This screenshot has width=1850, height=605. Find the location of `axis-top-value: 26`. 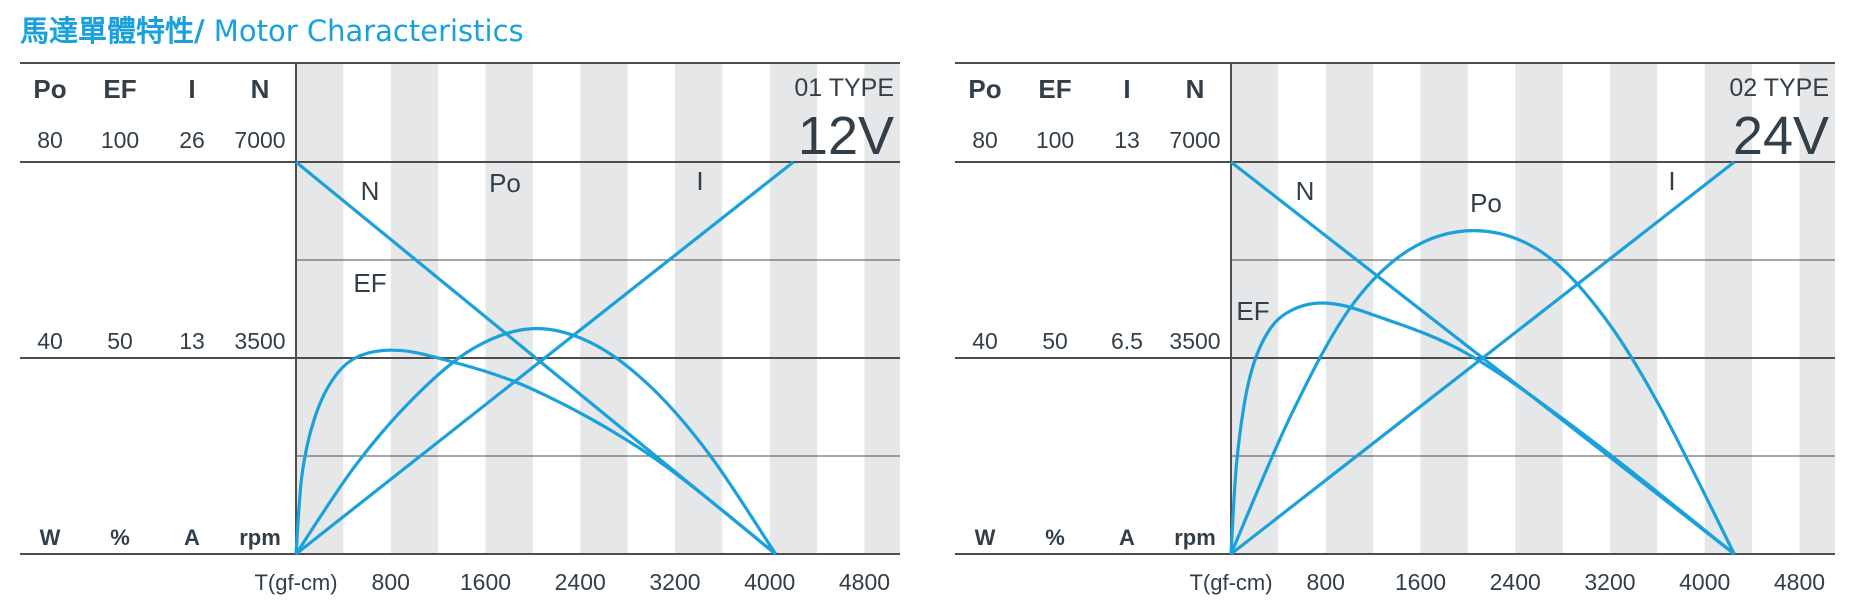

axis-top-value: 26 is located at coordinates (192, 140).